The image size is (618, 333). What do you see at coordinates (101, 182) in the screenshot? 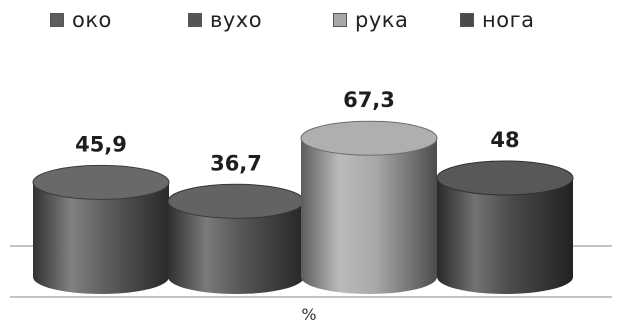
I see `bar-1-top` at bounding box center [101, 182].